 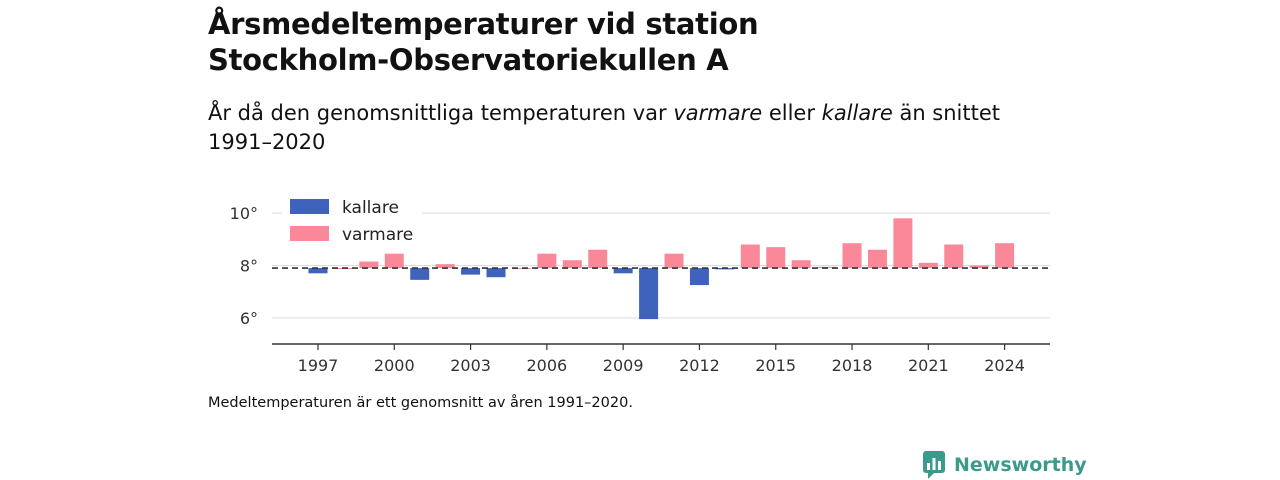 What do you see at coordinates (954, 256) in the screenshot?
I see `bar-2022` at bounding box center [954, 256].